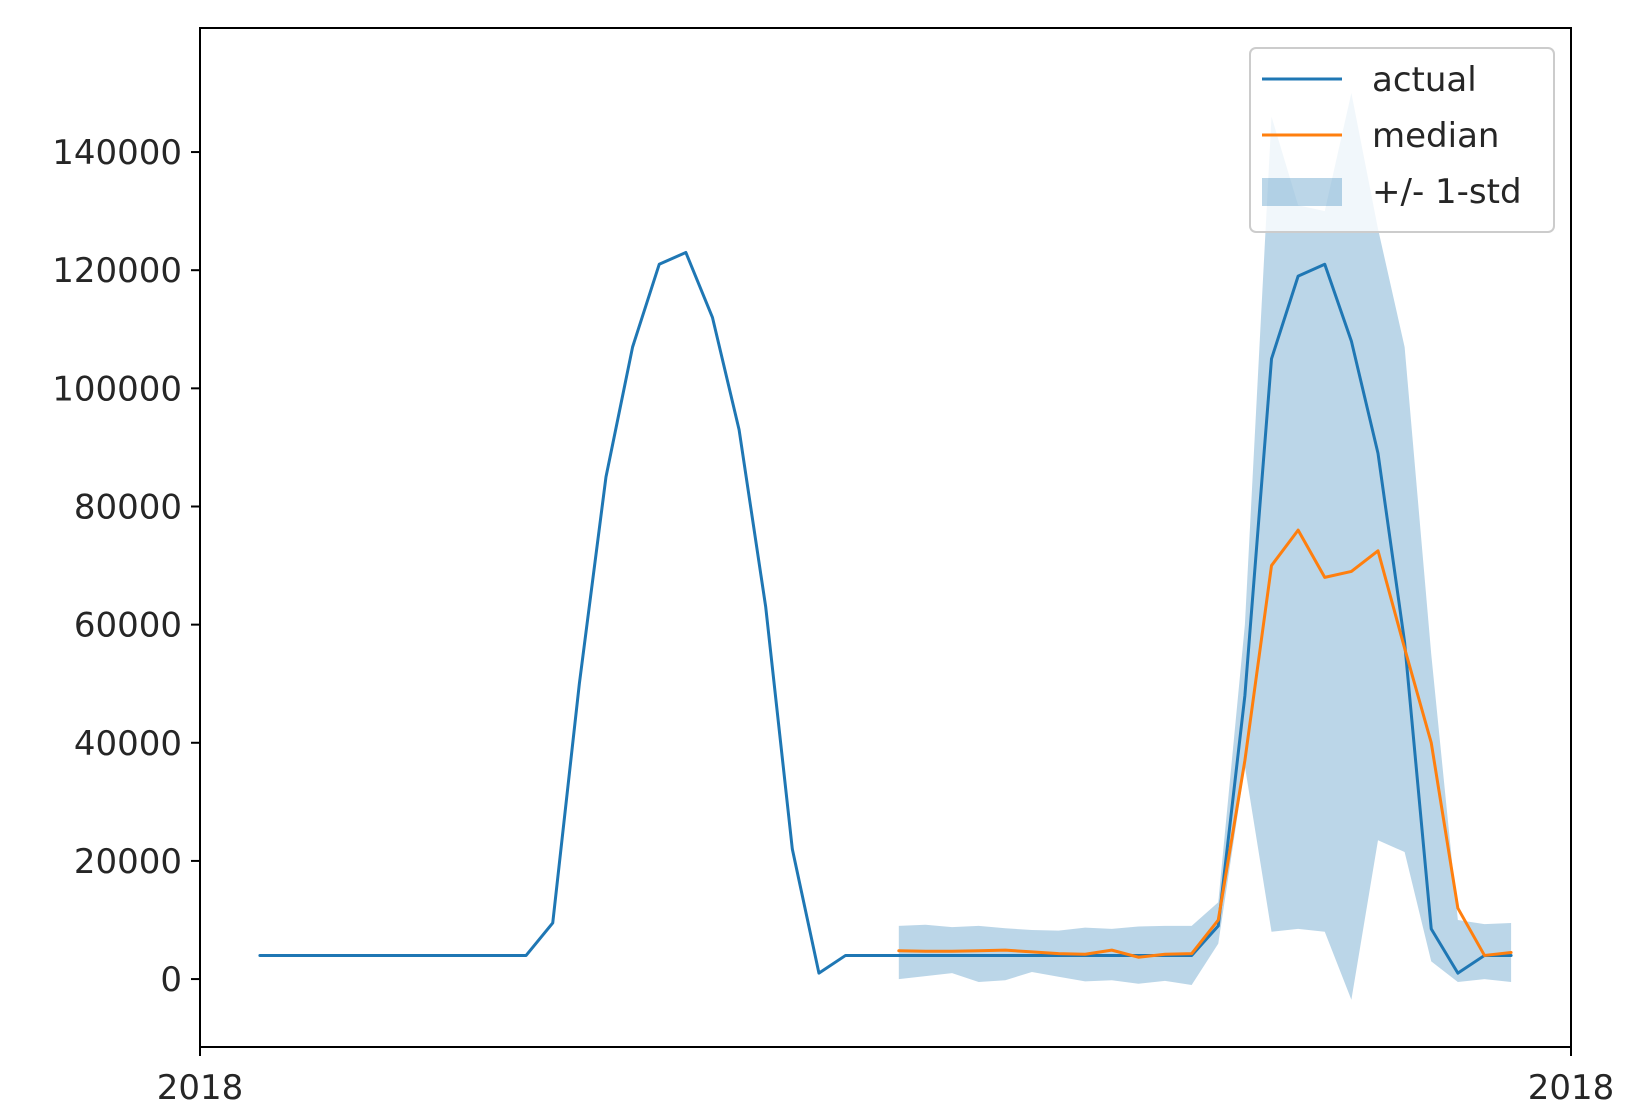  Describe the element at coordinates (117, 153) in the screenshot. I see `y-tick-label: 140000` at that location.